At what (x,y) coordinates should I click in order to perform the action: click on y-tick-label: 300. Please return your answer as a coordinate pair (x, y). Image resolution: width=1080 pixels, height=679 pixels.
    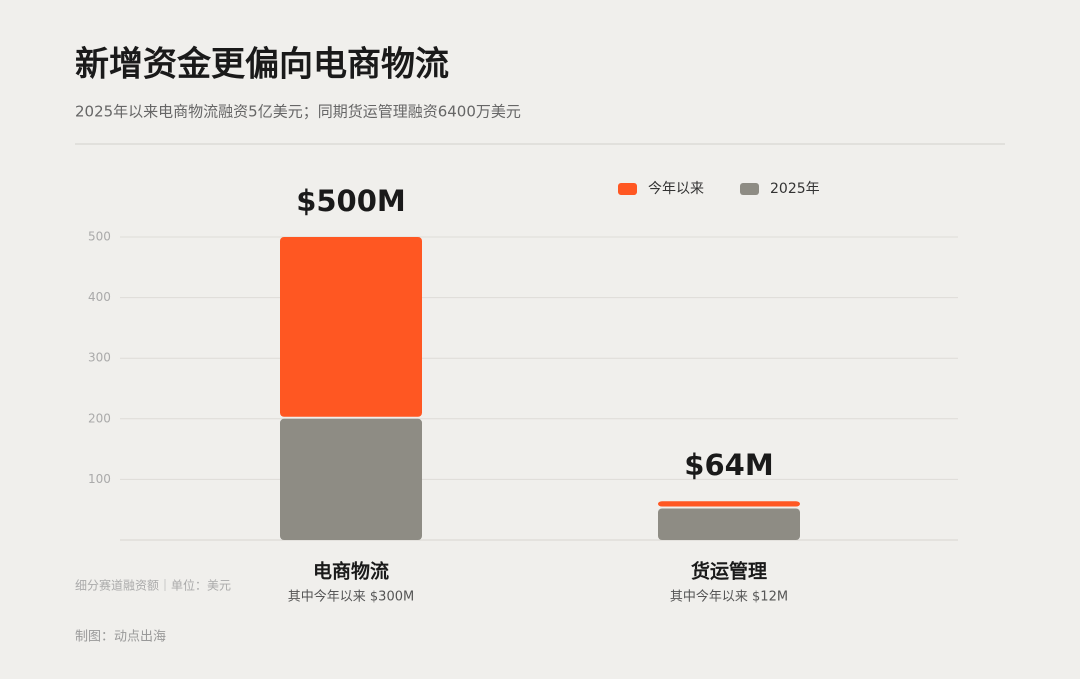
    Looking at the image, I should click on (99, 358).